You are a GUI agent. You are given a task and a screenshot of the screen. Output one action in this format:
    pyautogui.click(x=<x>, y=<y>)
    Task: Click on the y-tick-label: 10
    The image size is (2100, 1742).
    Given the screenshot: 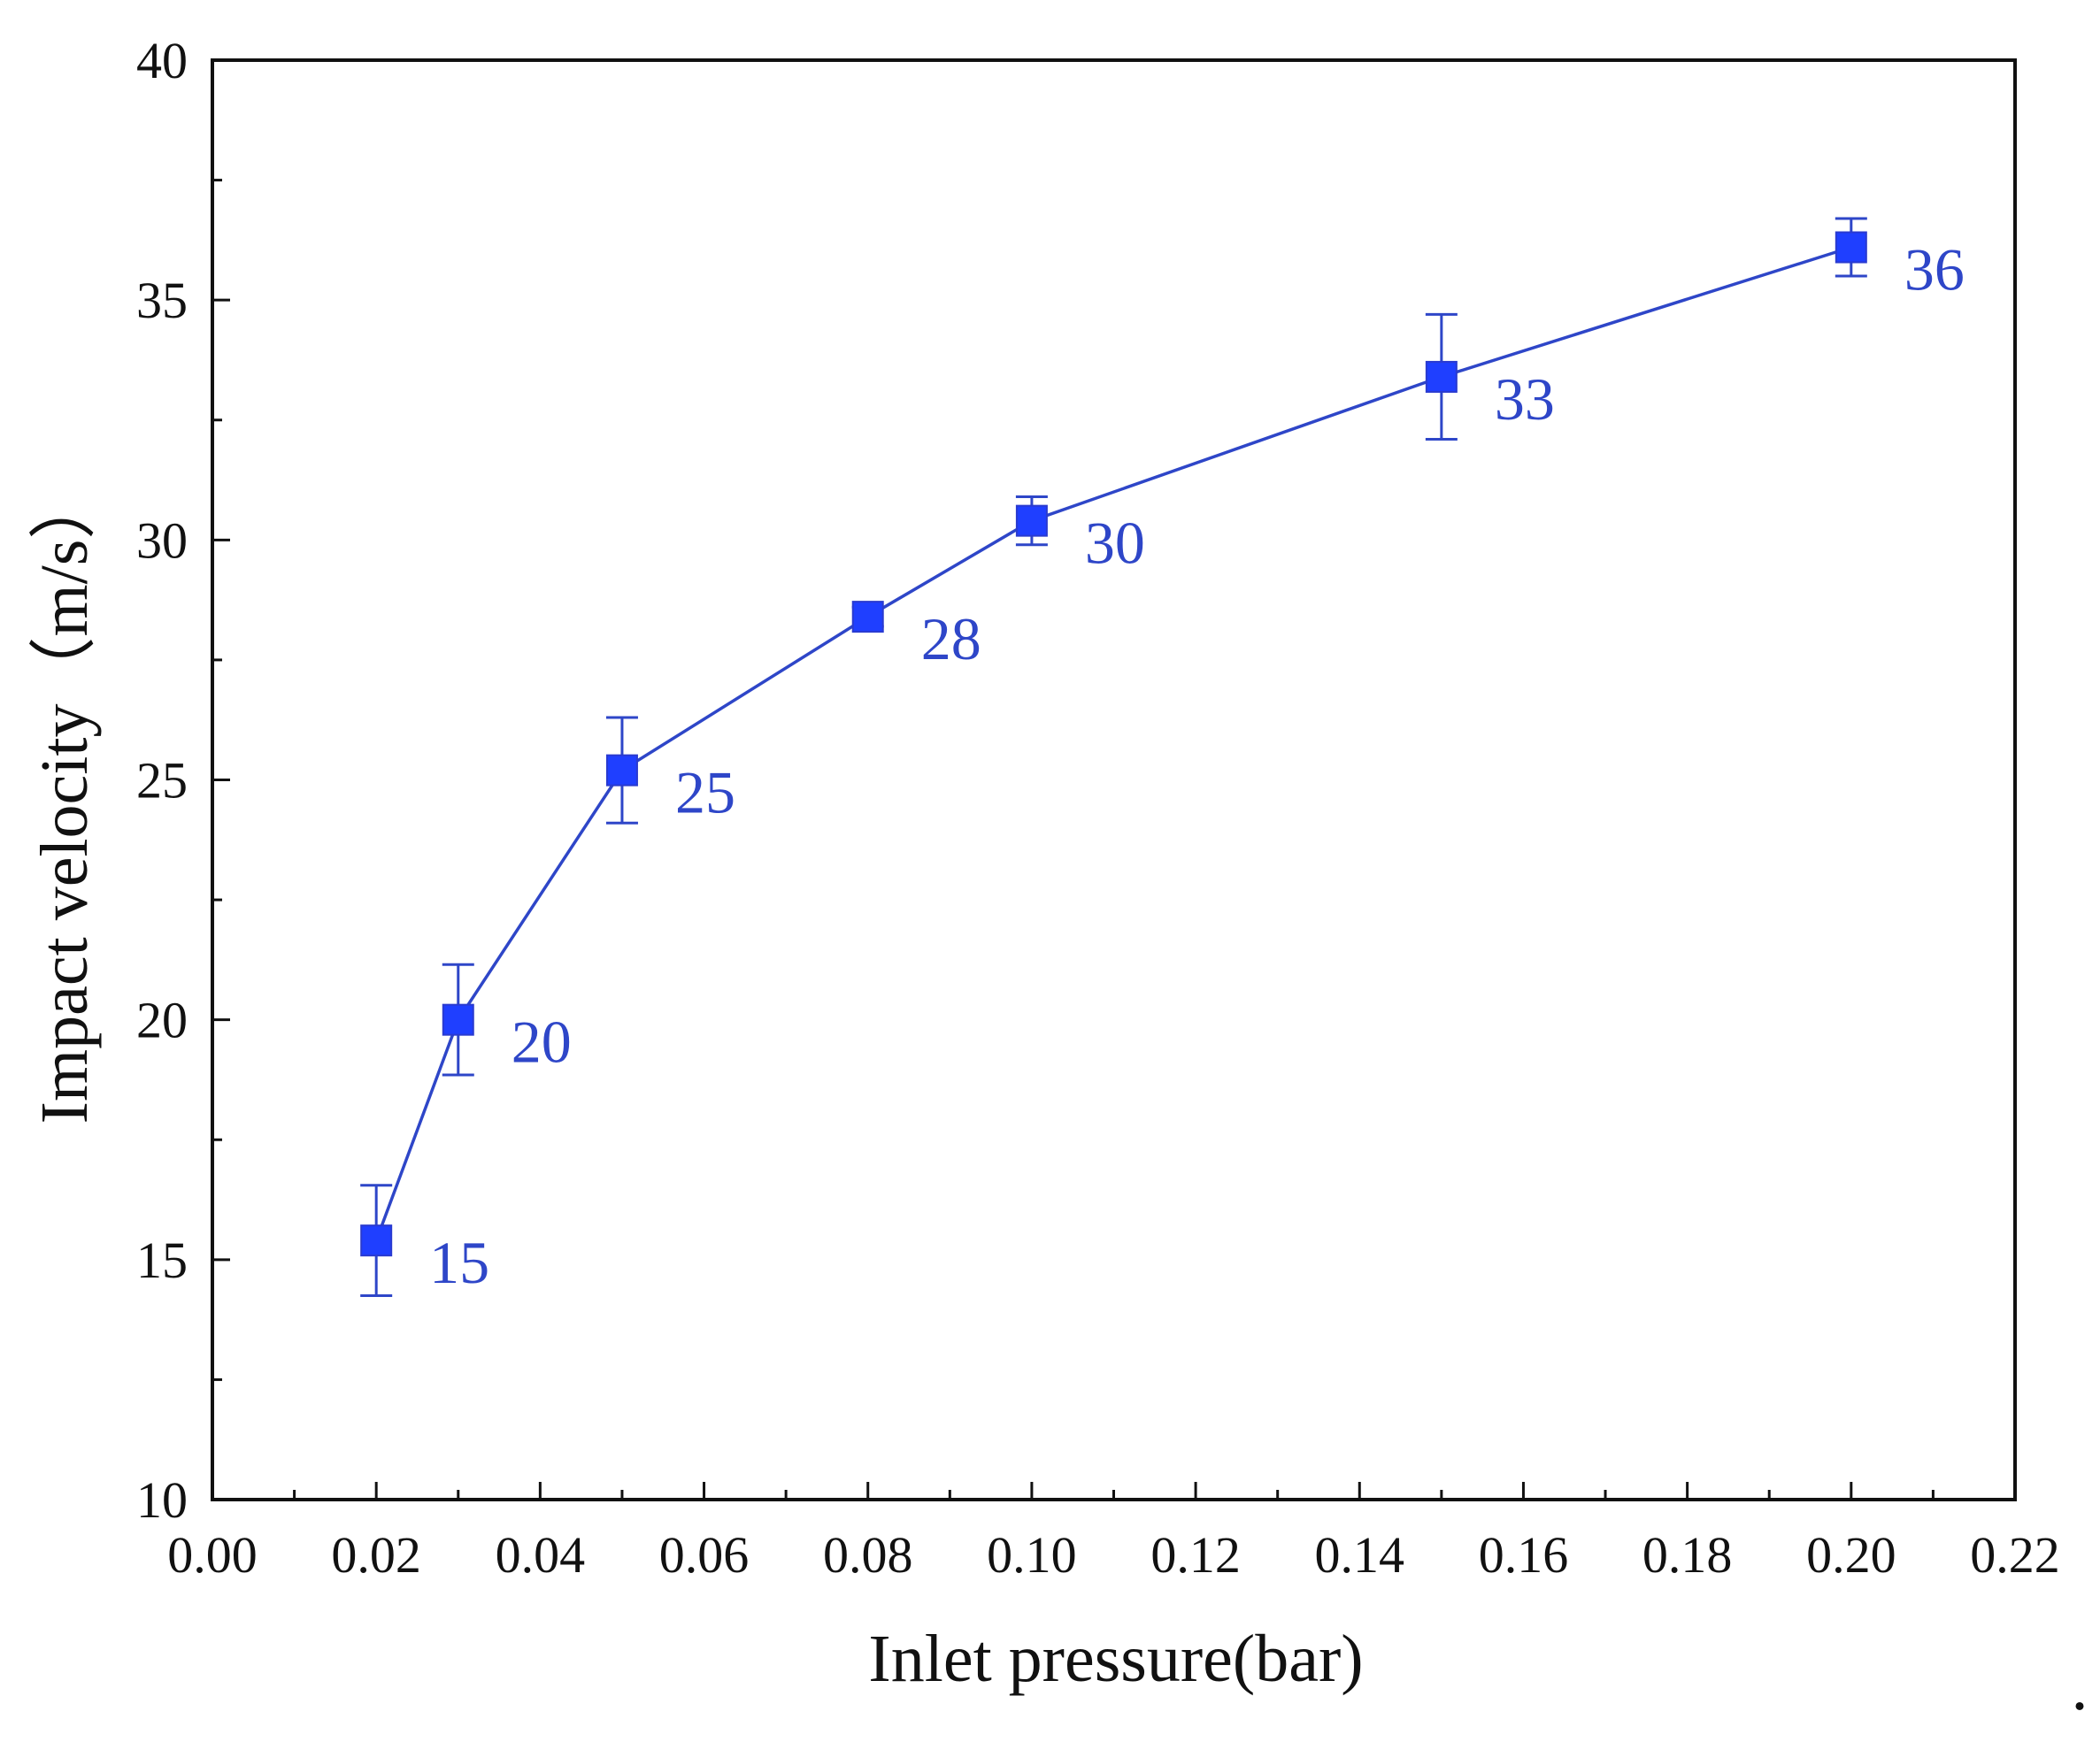 What is the action you would take?
    pyautogui.click(x=162, y=1500)
    